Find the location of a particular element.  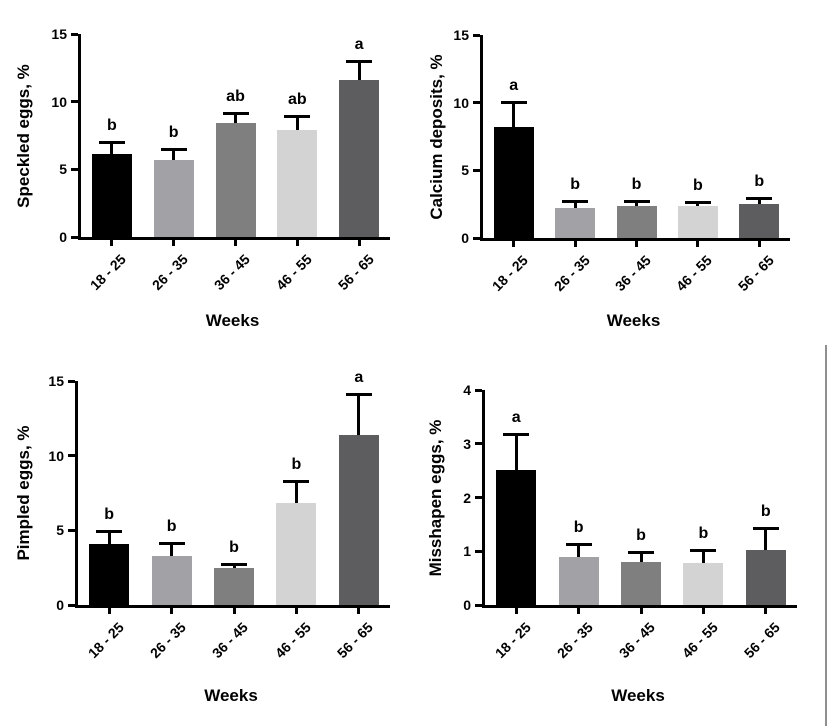

significance-letter: ab is located at coordinates (297, 100).